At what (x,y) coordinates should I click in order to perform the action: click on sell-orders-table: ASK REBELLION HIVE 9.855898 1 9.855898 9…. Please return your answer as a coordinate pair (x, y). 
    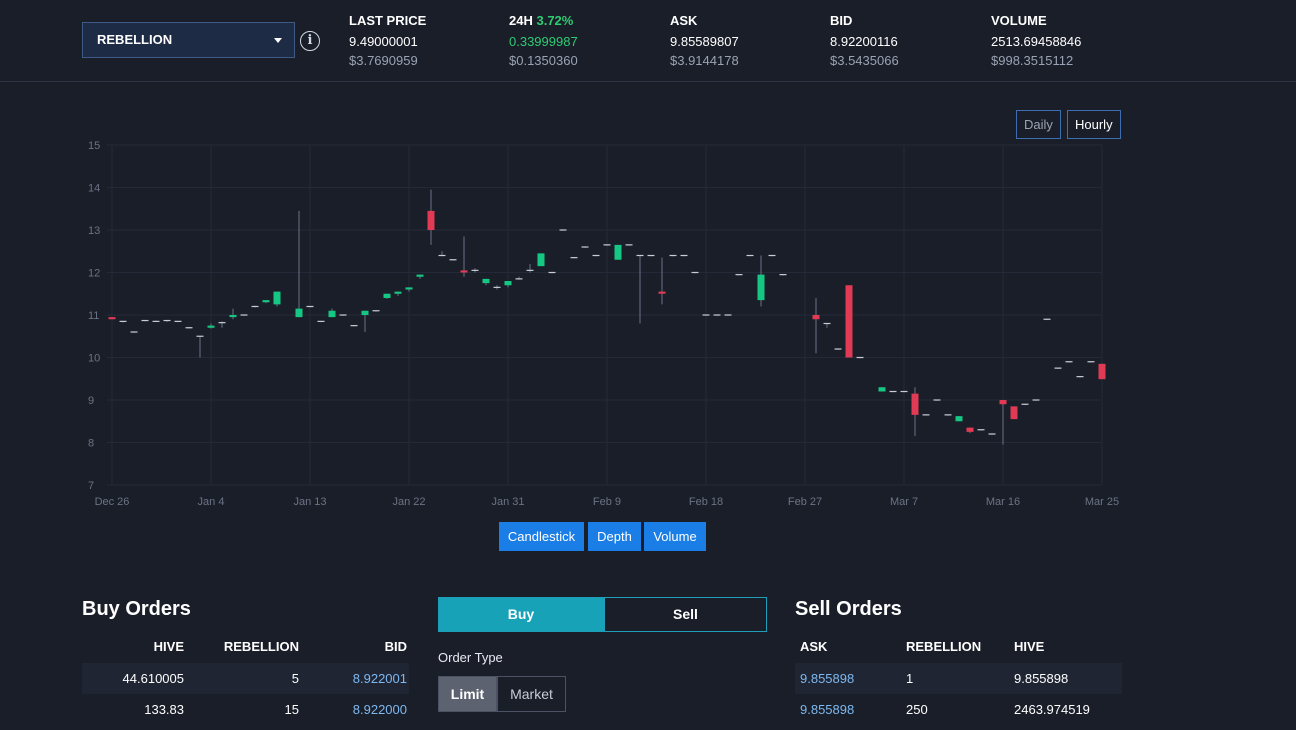
    Looking at the image, I should click on (958, 678).